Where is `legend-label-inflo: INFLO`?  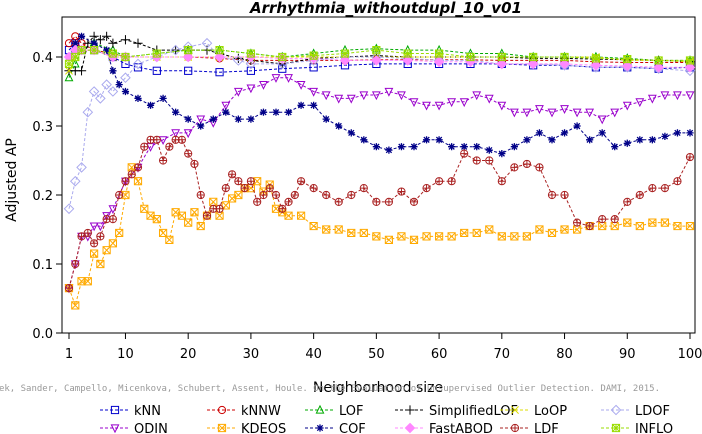 legend-label-inflo: INFLO is located at coordinates (654, 428).